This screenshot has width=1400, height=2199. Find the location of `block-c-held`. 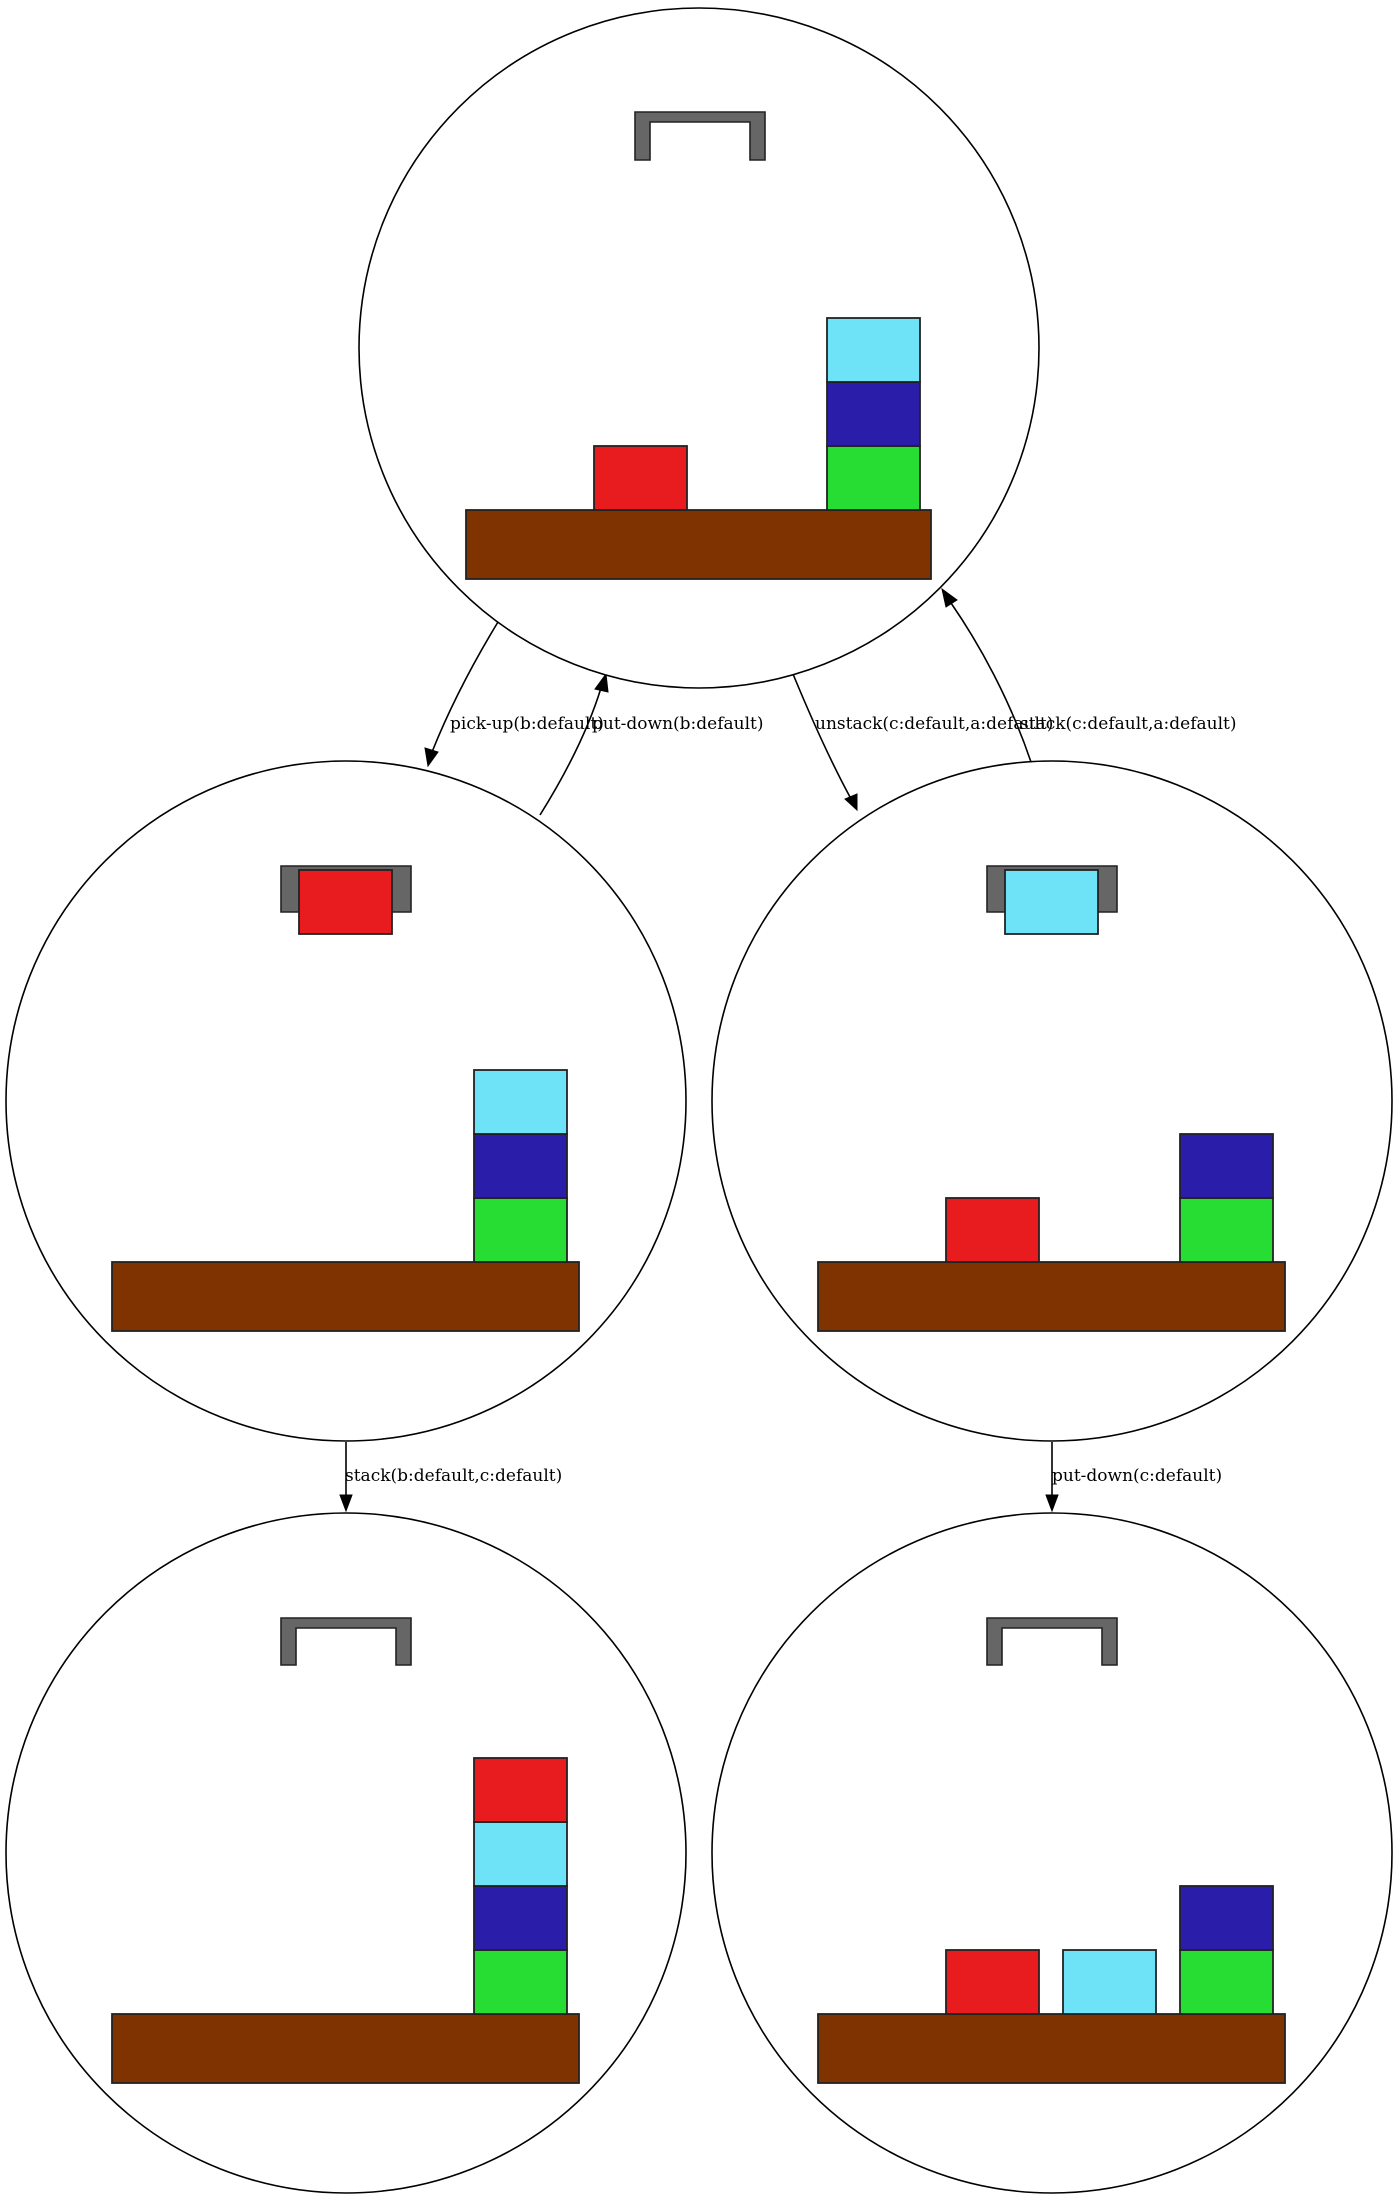

block-c-held is located at coordinates (1051, 902).